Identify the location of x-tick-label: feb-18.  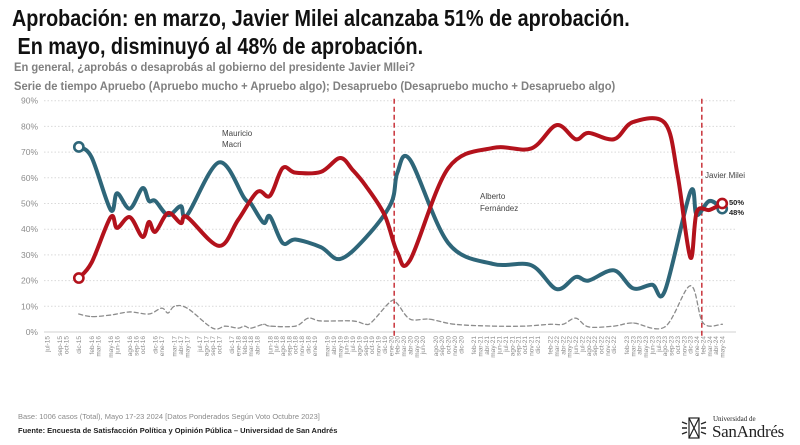
(245, 345).